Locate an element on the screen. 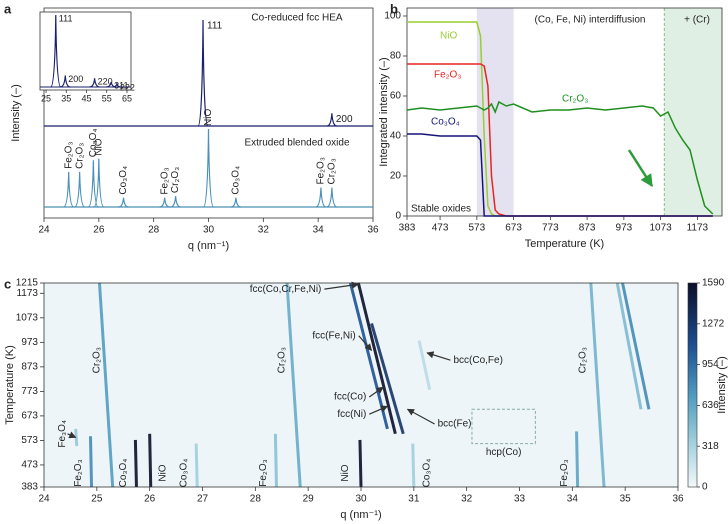 The width and height of the screenshot is (728, 524). series-label: NiO is located at coordinates (448, 36).